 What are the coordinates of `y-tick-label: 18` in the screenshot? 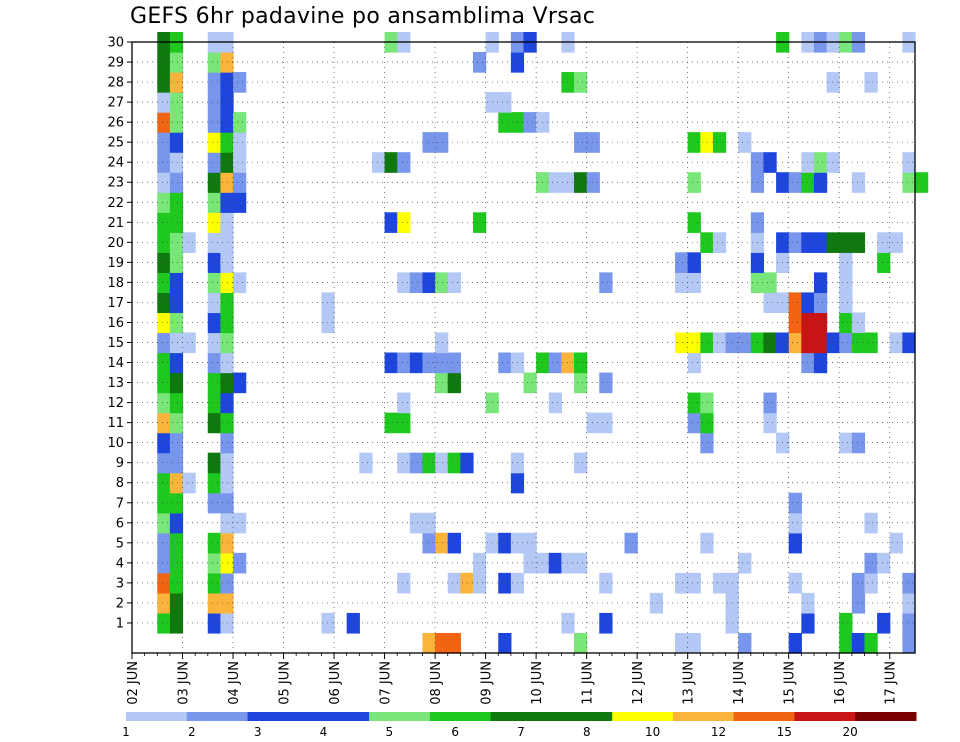 It's located at (115, 283).